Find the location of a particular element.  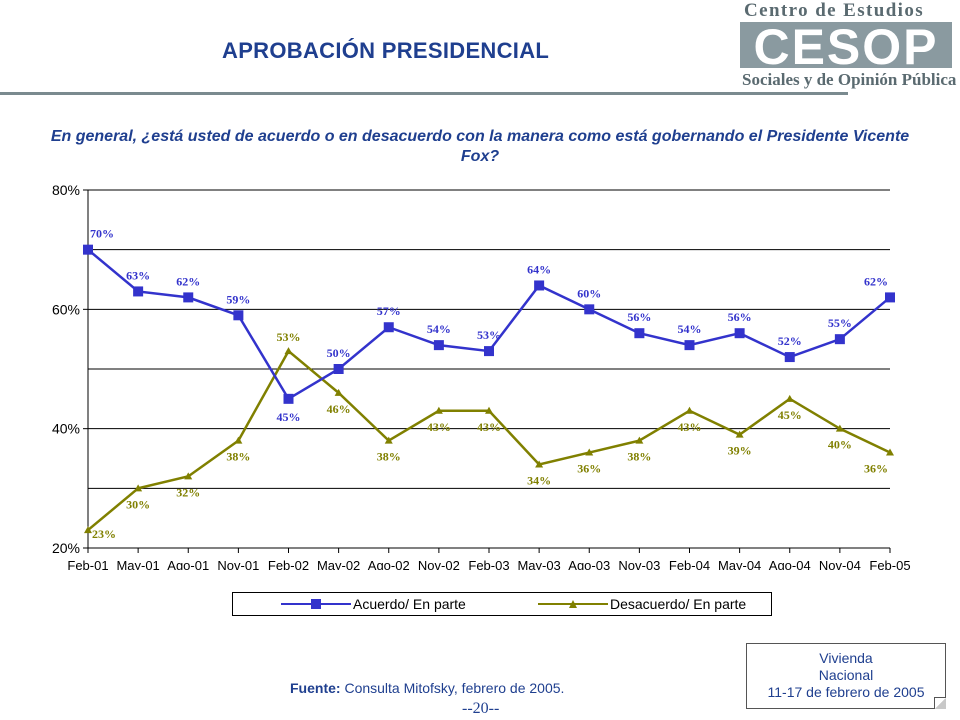

chart-legend: Acuerdo/ En parte Desacuerdo/ En parte is located at coordinates (502, 604).